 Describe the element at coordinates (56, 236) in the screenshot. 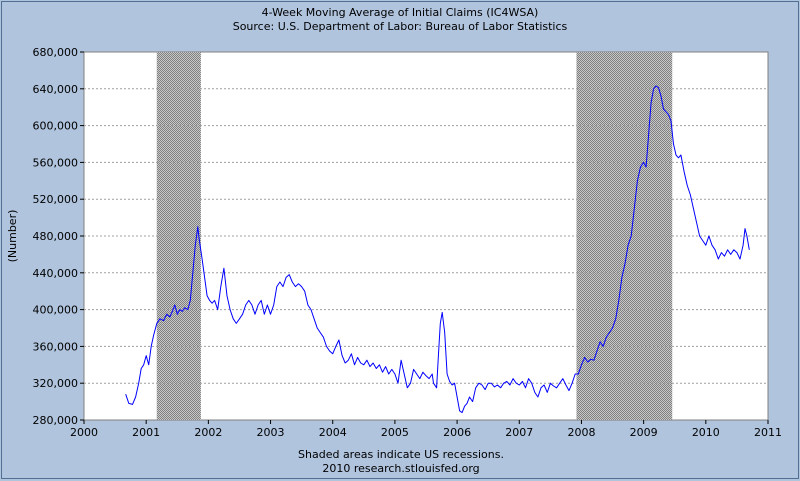

I see `y-tick-label: 480,000` at that location.